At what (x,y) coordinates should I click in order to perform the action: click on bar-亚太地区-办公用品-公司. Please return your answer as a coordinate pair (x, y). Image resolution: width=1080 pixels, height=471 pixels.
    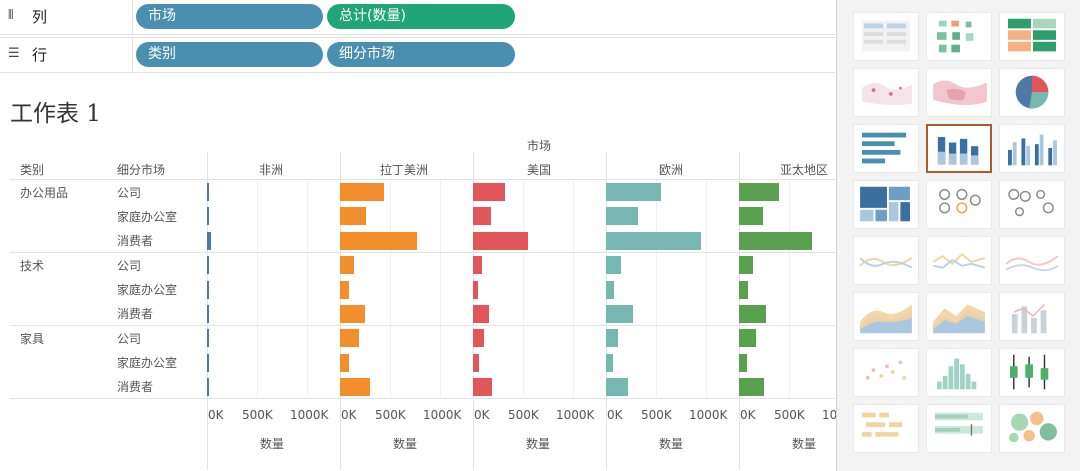
    Looking at the image, I should click on (759, 192).